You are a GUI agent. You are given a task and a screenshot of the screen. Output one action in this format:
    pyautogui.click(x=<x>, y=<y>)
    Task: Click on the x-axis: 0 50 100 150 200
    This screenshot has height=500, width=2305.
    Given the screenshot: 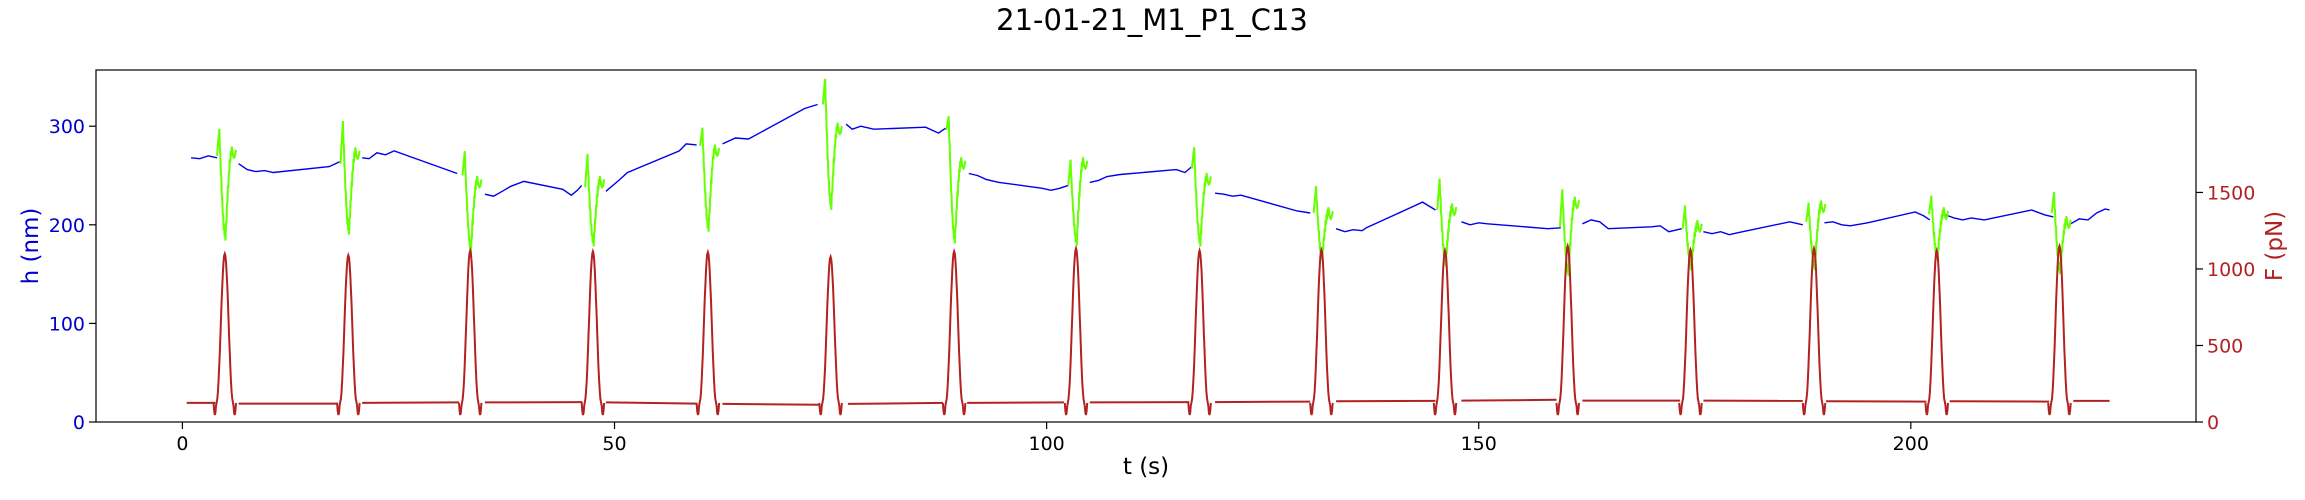 What is the action you would take?
    pyautogui.click(x=1052, y=438)
    